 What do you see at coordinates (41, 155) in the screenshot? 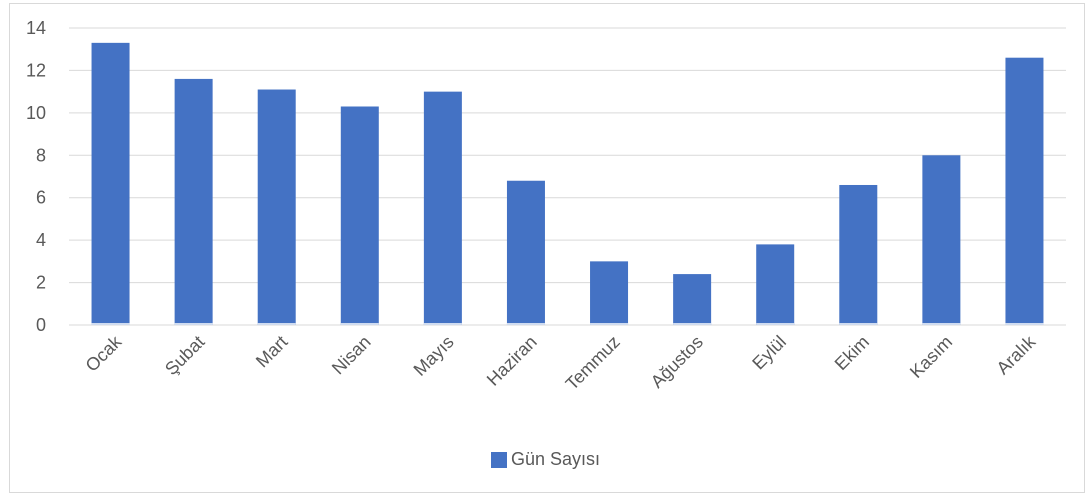
I see `y-tick-label: 8` at bounding box center [41, 155].